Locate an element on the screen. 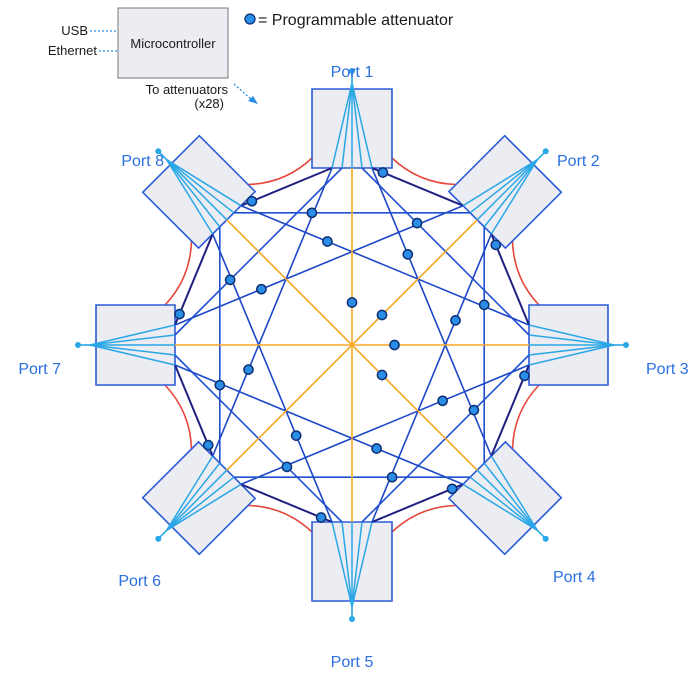 Image resolution: width=700 pixels, height=675 pixels. port-label-8: Port 8 is located at coordinates (142, 161).